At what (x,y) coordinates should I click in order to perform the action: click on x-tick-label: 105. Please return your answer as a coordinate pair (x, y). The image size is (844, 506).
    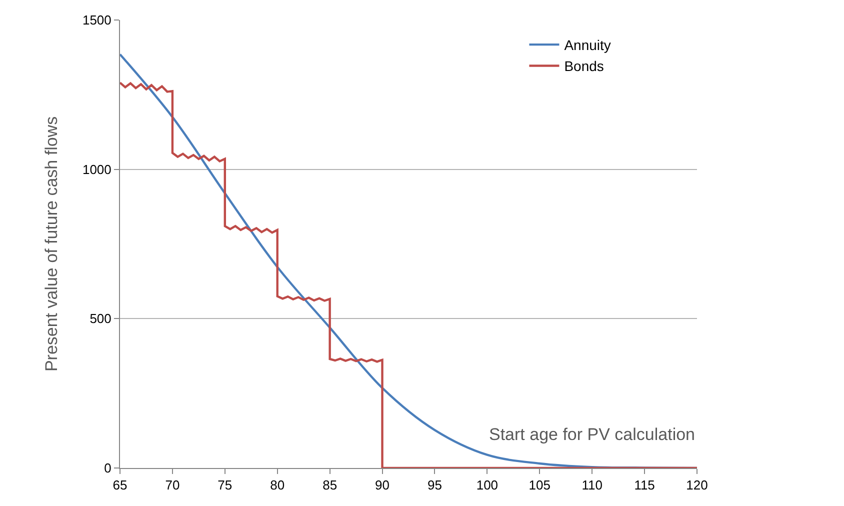
    Looking at the image, I should click on (539, 485).